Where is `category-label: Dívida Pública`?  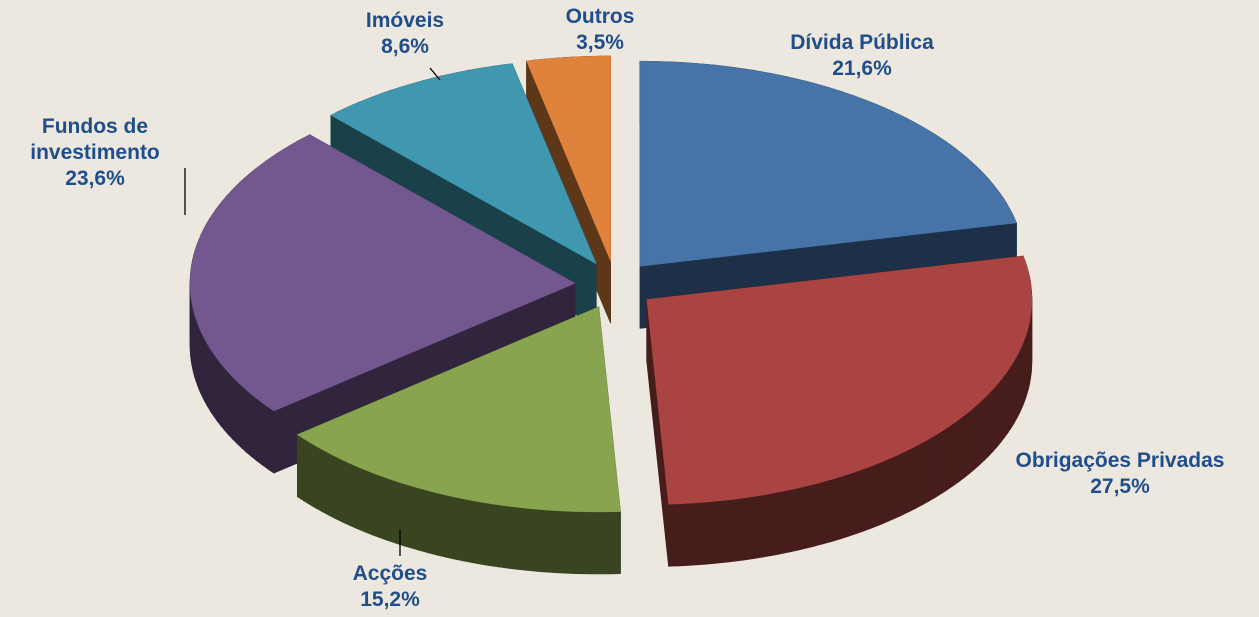 category-label: Dívida Pública is located at coordinates (862, 42).